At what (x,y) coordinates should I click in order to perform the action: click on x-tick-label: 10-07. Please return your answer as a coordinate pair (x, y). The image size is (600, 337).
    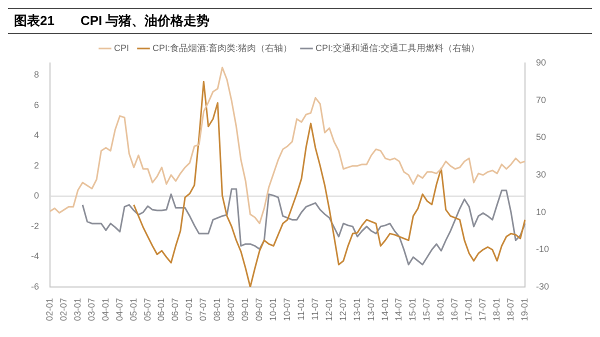
    Looking at the image, I should click on (287, 310).